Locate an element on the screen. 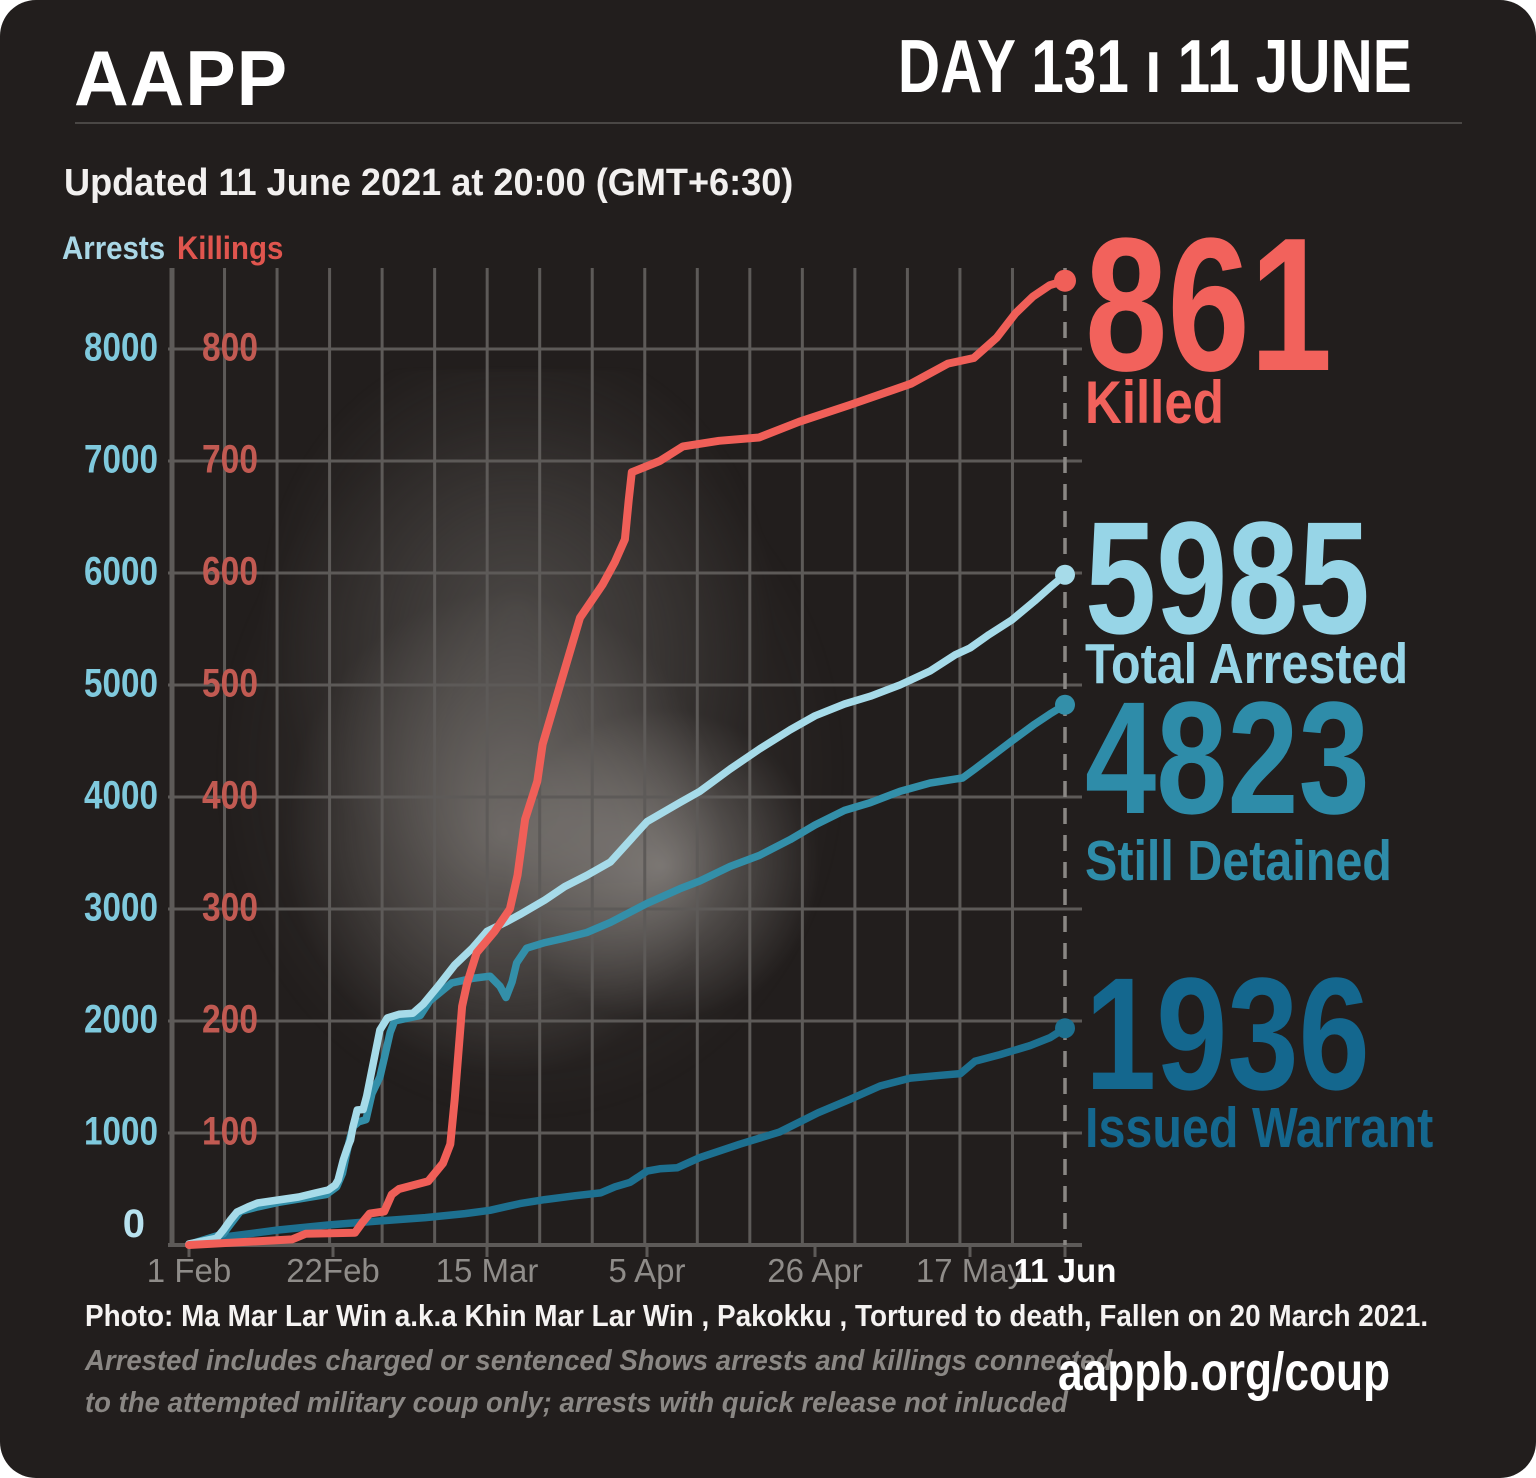 The height and width of the screenshot is (1478, 1536). app-logo: AAPP is located at coordinates (181, 78).